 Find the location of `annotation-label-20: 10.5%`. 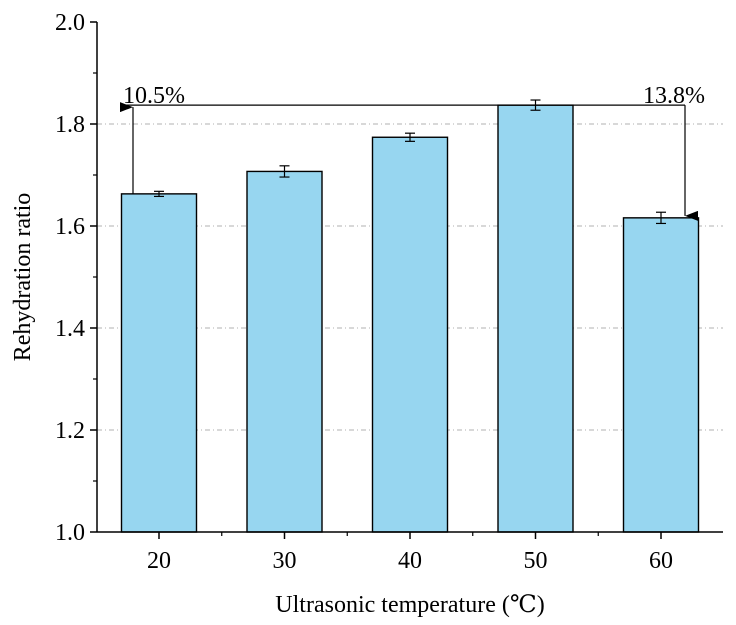

annotation-label-20: 10.5% is located at coordinates (154, 96).